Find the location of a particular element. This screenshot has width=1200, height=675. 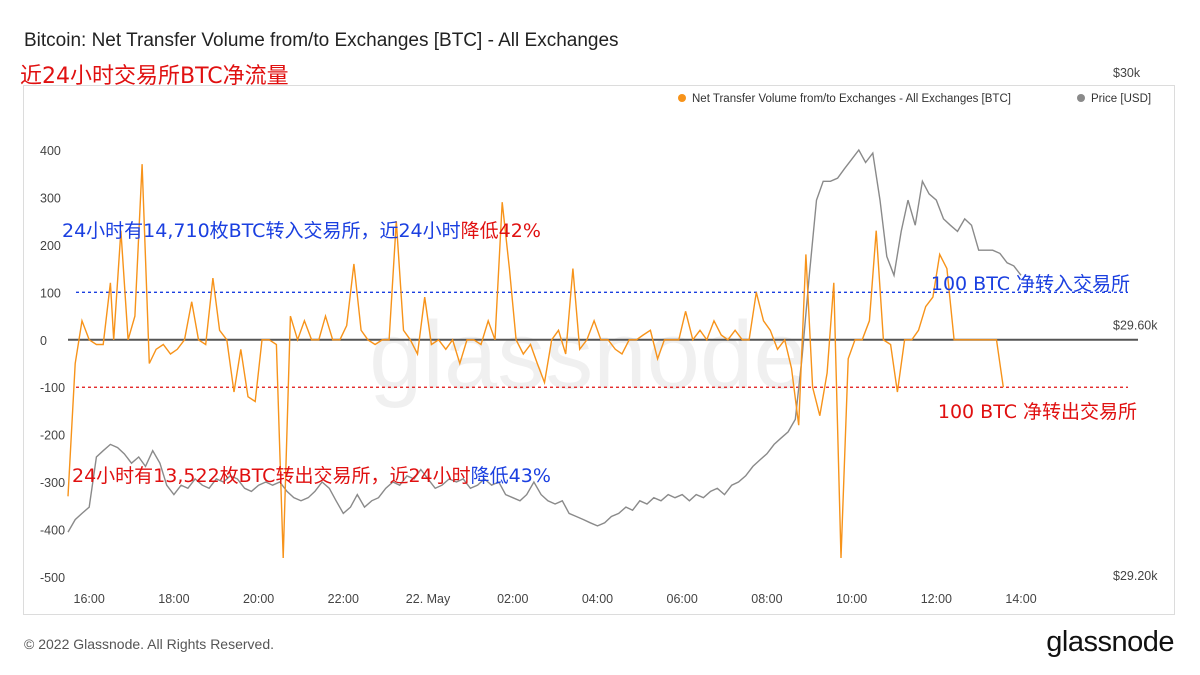

x-tick-label: 02:00 is located at coordinates (512, 599).